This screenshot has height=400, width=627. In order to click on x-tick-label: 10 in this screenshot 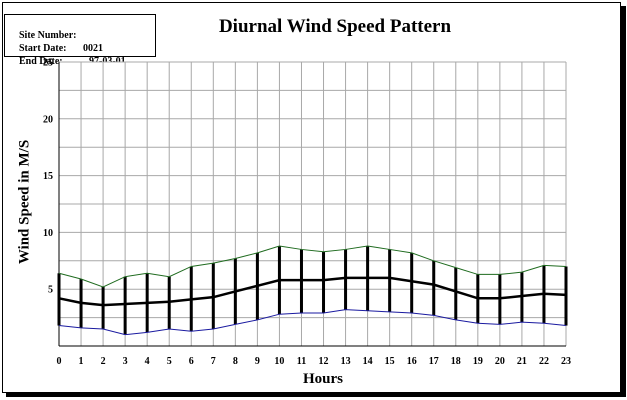, I will do `click(279, 361)`.